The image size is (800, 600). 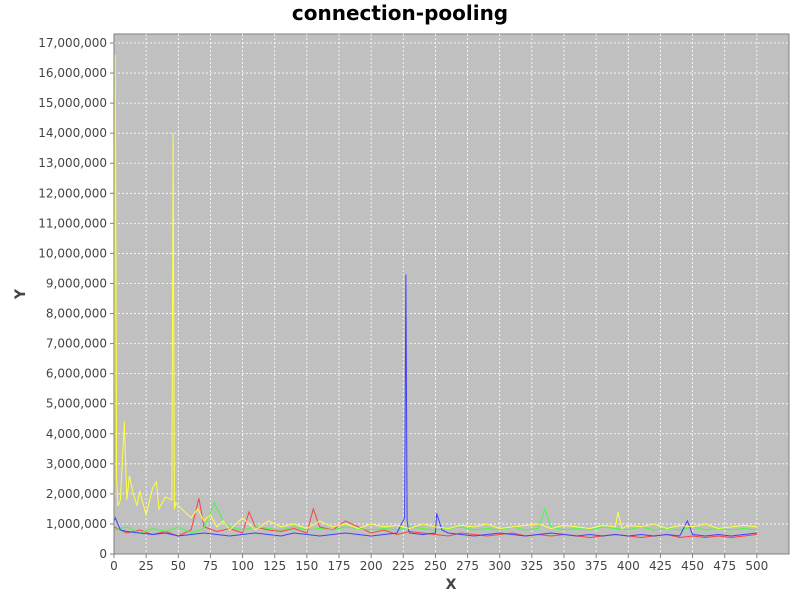 I want to click on y-tick-label: 17,000,000, so click(x=72, y=43).